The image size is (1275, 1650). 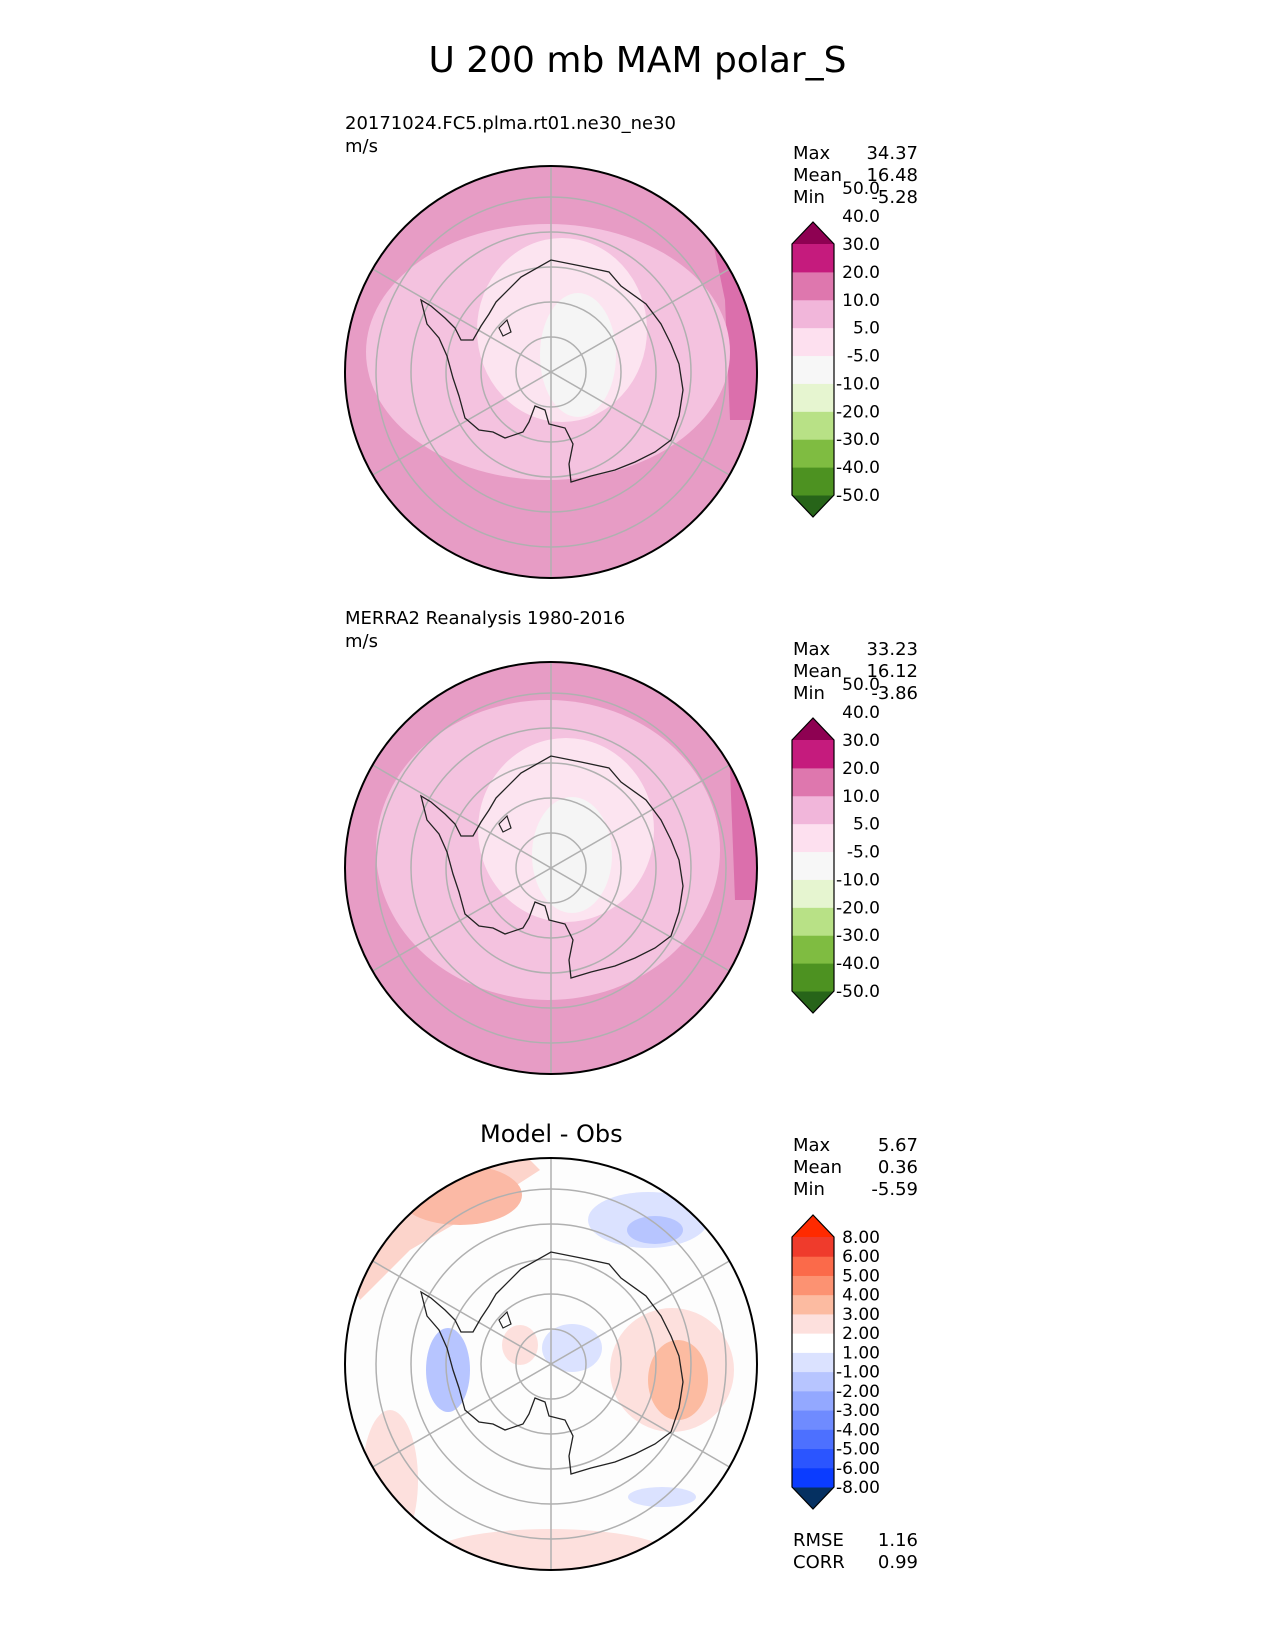 What do you see at coordinates (861, 797) in the screenshot?
I see `panel2-colorbar-tick-label: 10.0` at bounding box center [861, 797].